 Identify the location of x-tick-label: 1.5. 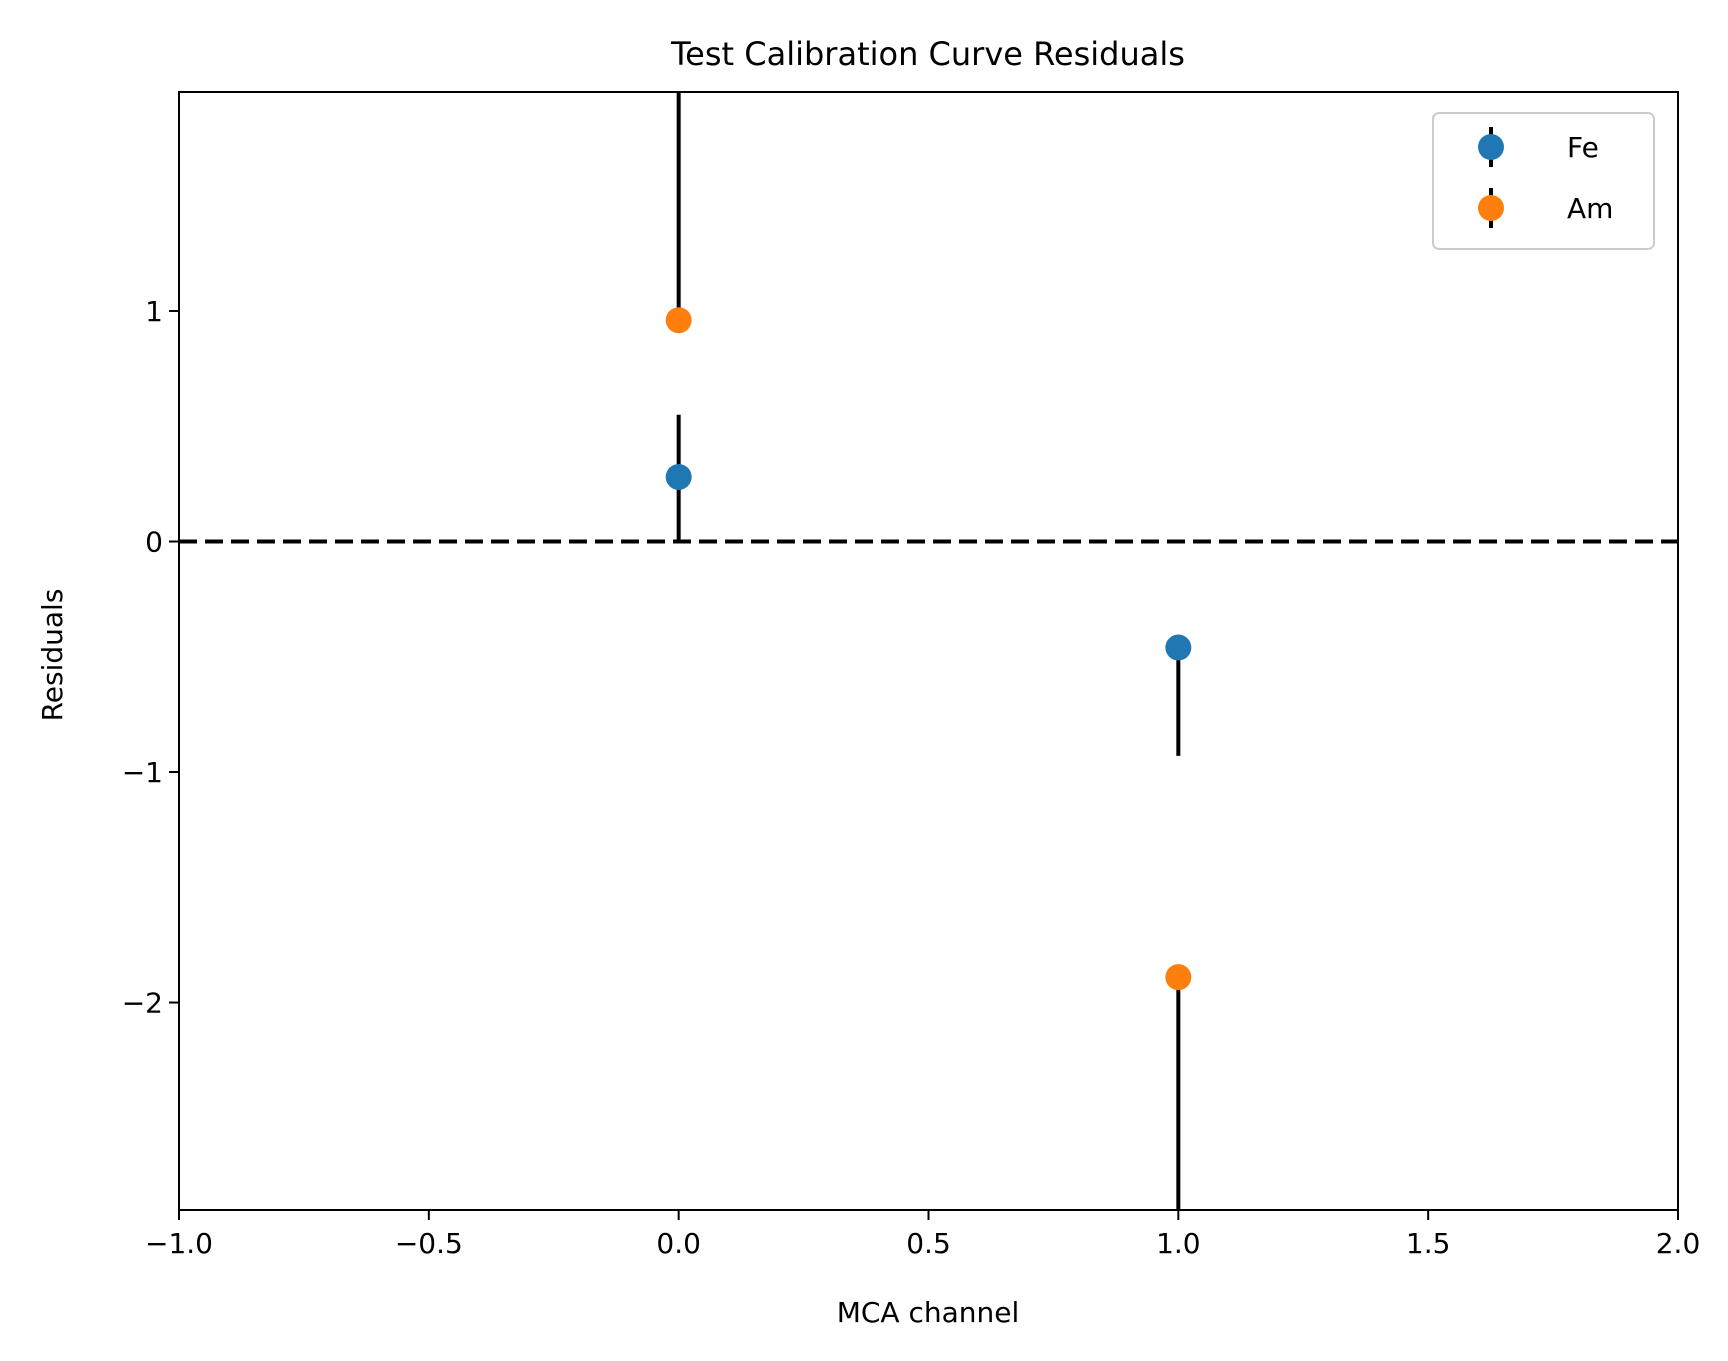
(1428, 1243).